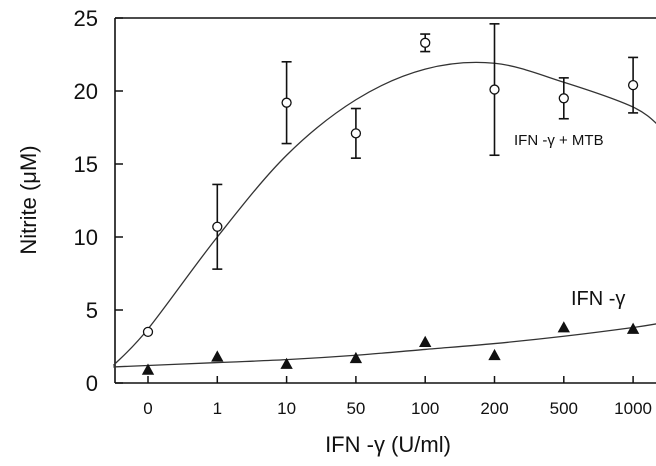 Image resolution: width=656 pixels, height=466 pixels. Describe the element at coordinates (564, 408) in the screenshot. I see `x-tick-label: 500` at that location.